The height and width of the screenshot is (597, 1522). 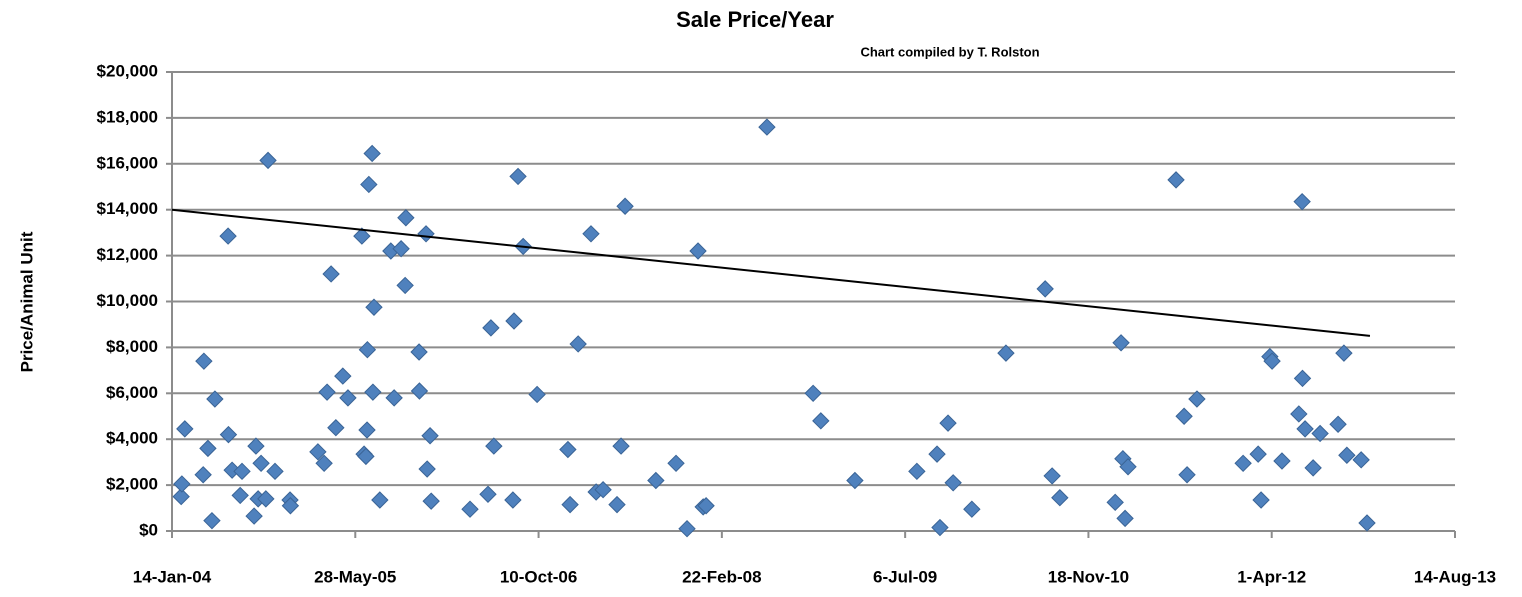 What do you see at coordinates (538, 576) in the screenshot?
I see `x-tick-label: 10-Oct-06` at bounding box center [538, 576].